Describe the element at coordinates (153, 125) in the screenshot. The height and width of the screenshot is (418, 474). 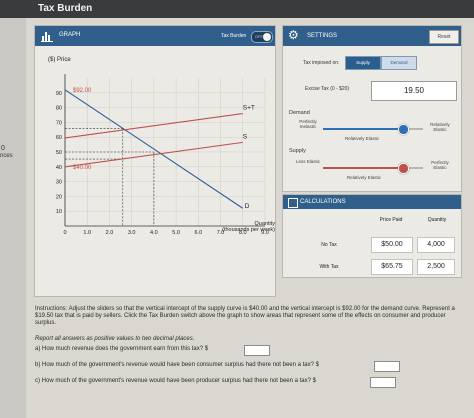
I see `series-line-s-plus-t` at that location.